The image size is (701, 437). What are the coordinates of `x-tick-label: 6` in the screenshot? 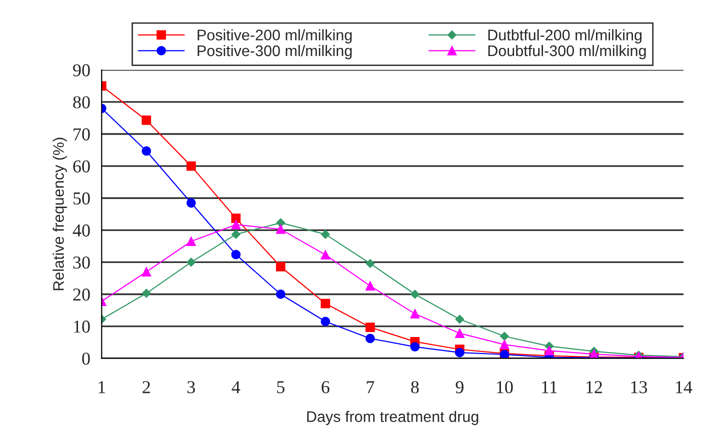 It's located at (326, 387).